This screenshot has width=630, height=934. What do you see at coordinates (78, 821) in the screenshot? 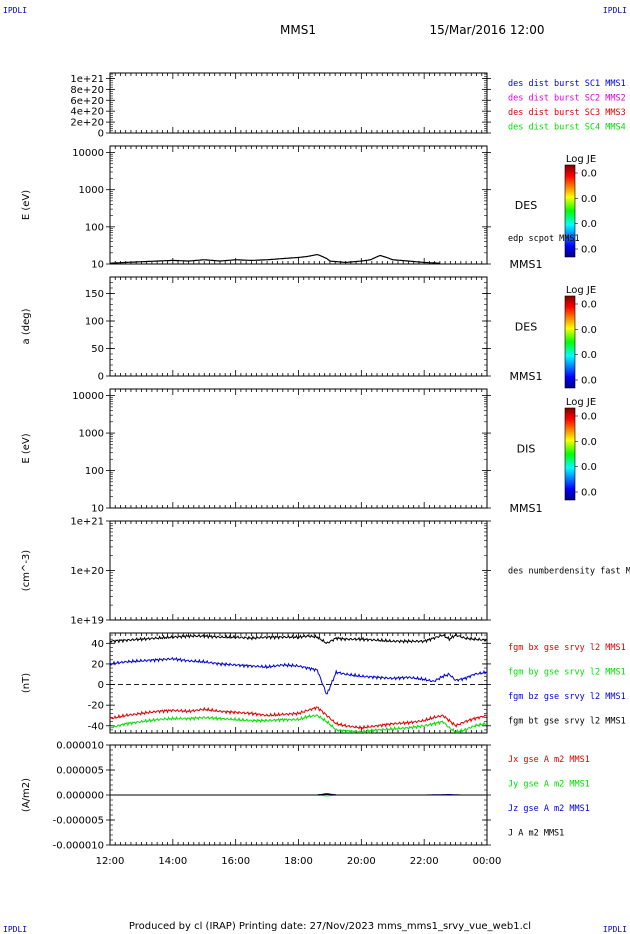
I see `y-tick-label: -0.000005` at bounding box center [78, 821].